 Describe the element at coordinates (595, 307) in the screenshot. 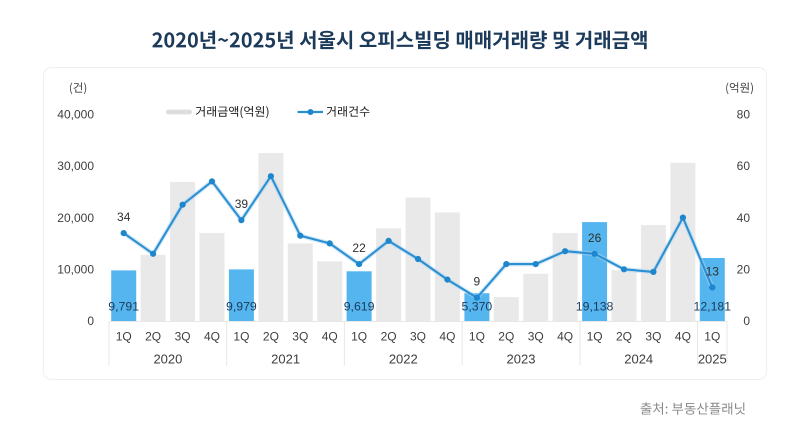

I see `svg-text: 19,138` at that location.